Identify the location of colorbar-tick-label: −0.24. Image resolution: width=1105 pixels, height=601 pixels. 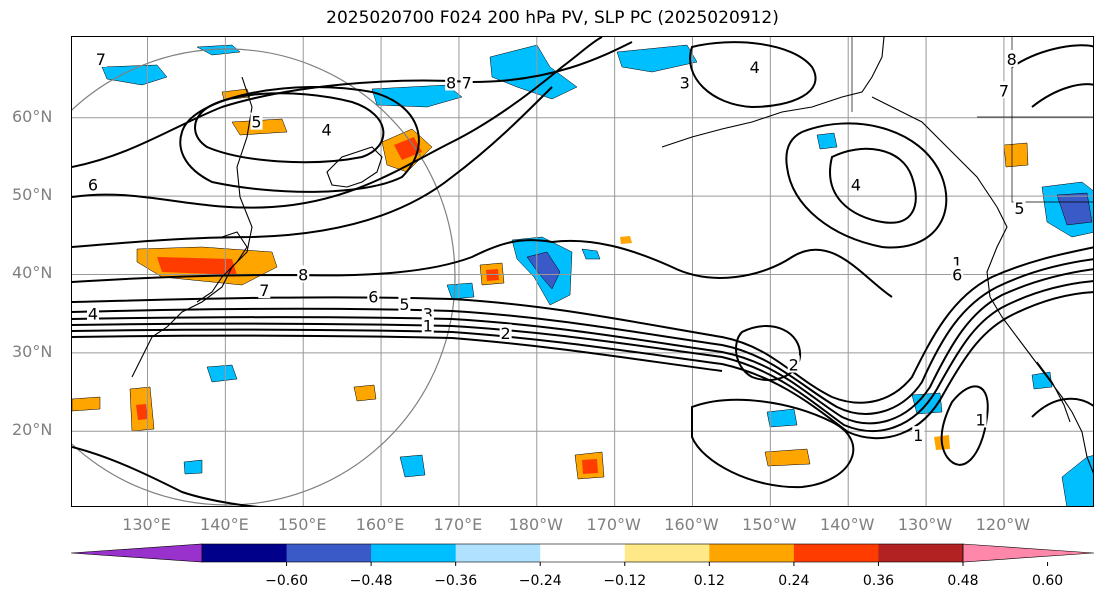
(540, 581).